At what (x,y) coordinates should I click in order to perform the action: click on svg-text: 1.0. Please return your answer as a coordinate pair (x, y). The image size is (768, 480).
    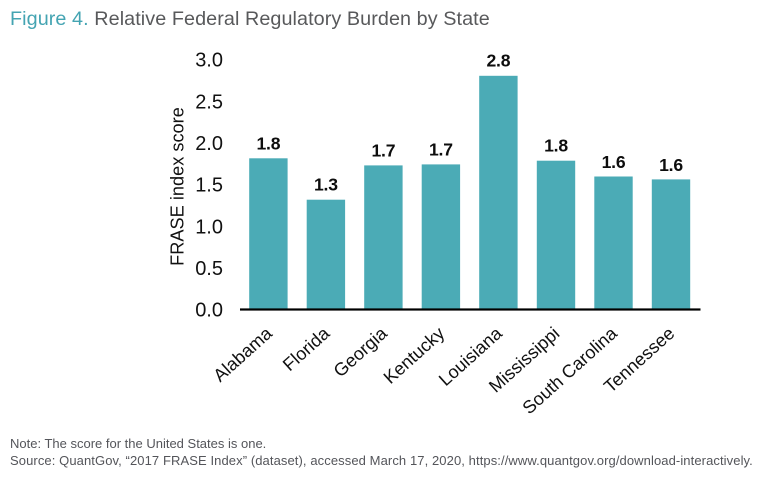
    Looking at the image, I should click on (209, 227).